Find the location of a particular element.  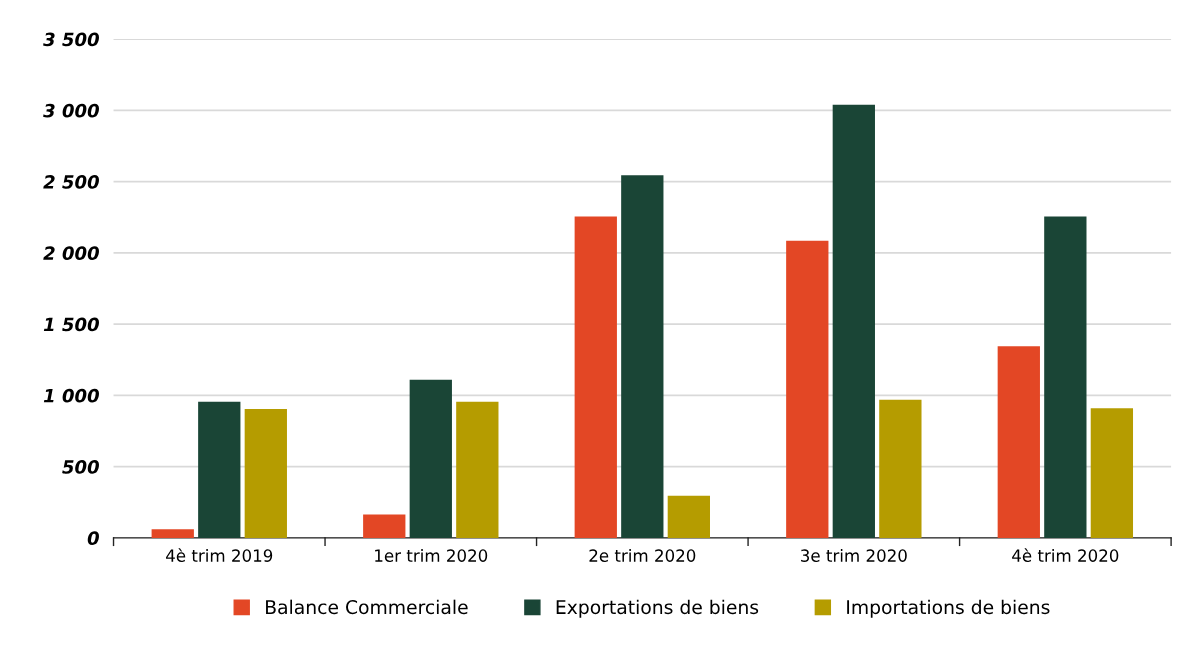

y-tick-label: 3 000 is located at coordinates (71, 110).